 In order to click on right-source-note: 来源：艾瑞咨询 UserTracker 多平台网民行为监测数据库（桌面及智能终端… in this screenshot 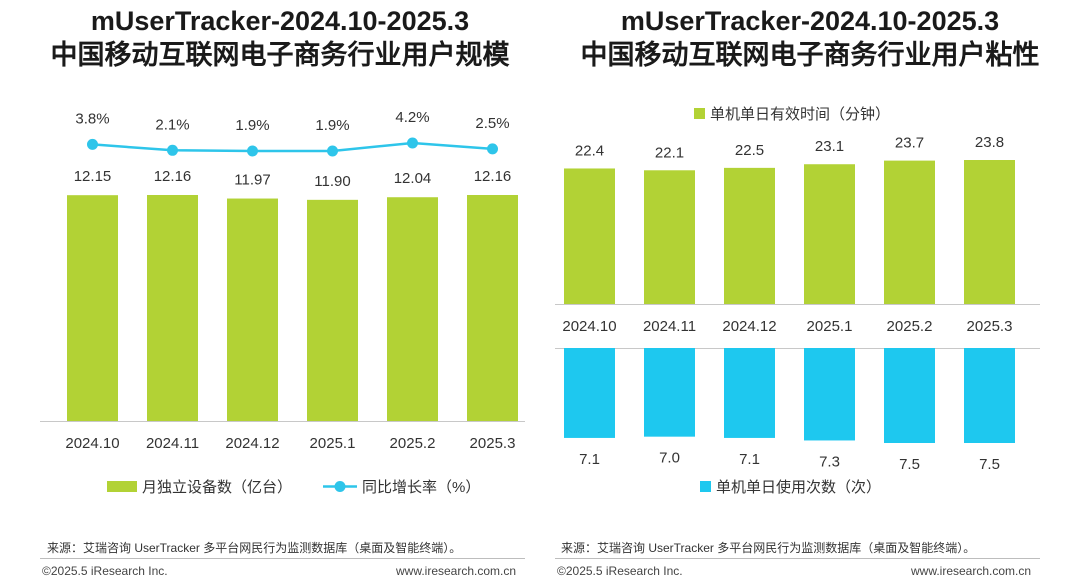, I will do `click(768, 548)`.